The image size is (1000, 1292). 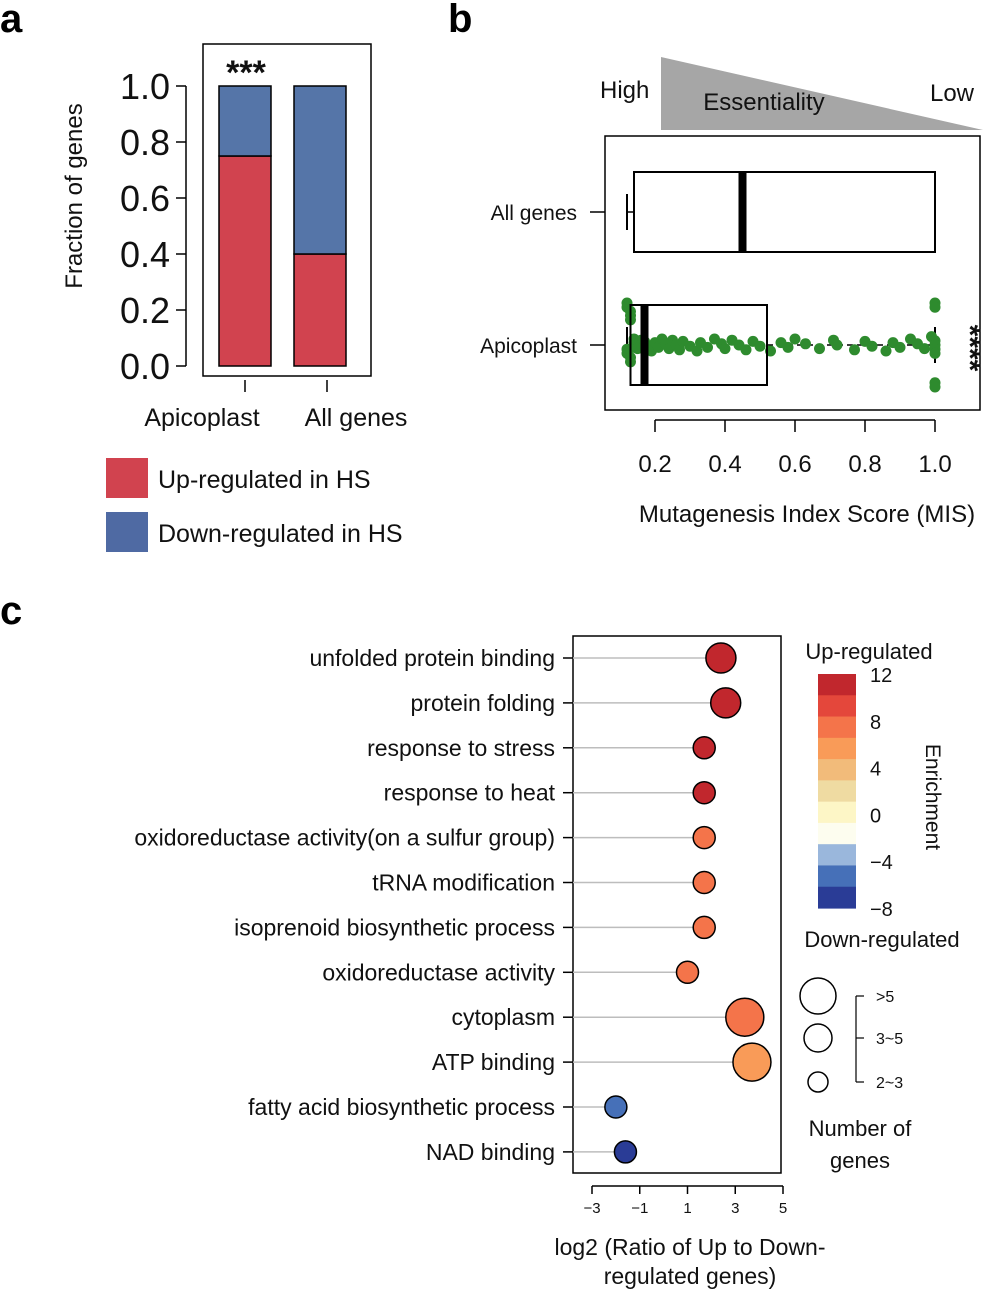 I want to click on header-low-label: Low, so click(x=952, y=93).